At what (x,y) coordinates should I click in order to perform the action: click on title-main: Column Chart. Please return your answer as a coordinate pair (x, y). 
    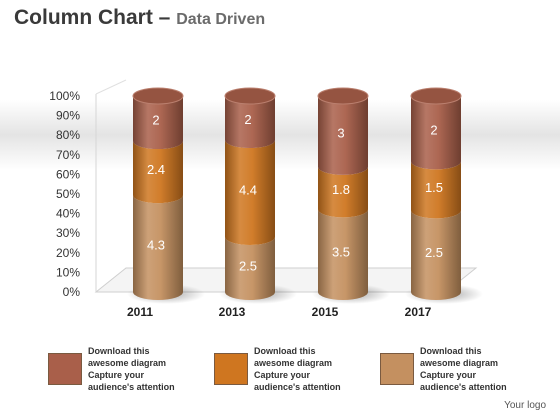
    Looking at the image, I should click on (83, 17).